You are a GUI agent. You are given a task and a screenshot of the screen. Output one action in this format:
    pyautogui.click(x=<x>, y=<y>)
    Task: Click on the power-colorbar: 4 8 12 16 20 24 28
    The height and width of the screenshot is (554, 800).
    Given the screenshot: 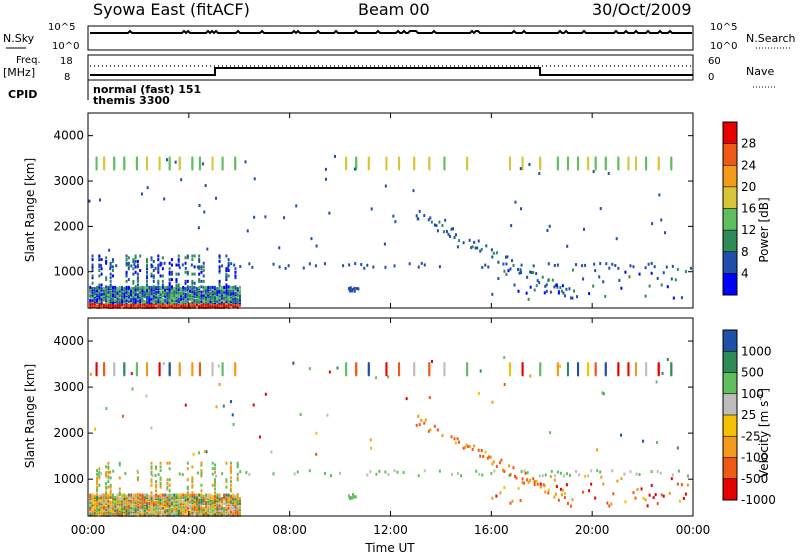 What is the action you would take?
    pyautogui.click(x=739, y=208)
    